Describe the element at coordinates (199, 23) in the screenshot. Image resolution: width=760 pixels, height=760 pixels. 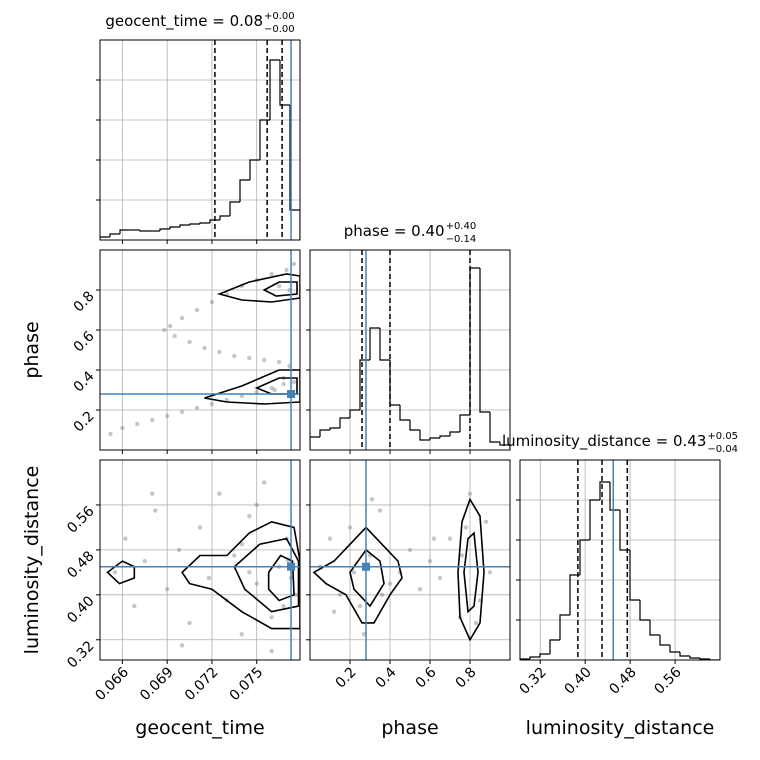
I see `panel-title: geocent_time = 0.08 +0.00 −0.00` at that location.